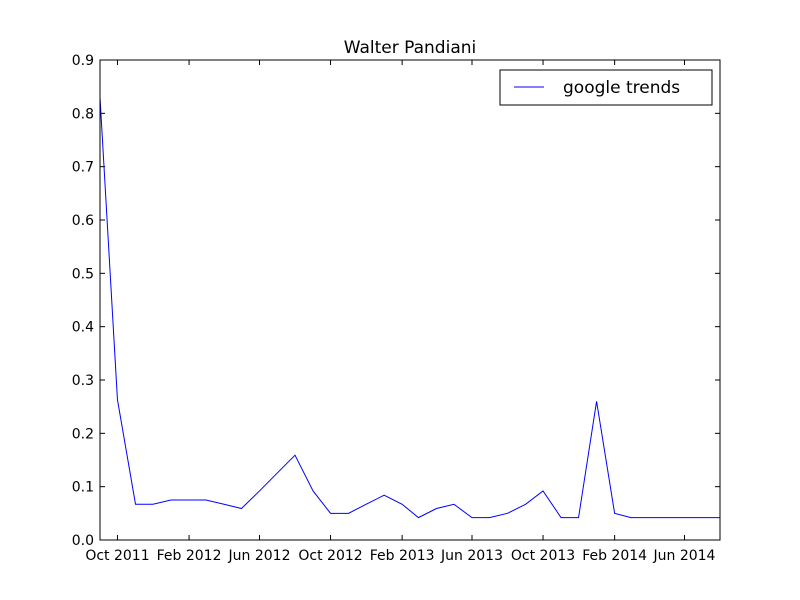 The image size is (800, 600). Describe the element at coordinates (402, 556) in the screenshot. I see `x-tick-label: Feb 2013` at that location.